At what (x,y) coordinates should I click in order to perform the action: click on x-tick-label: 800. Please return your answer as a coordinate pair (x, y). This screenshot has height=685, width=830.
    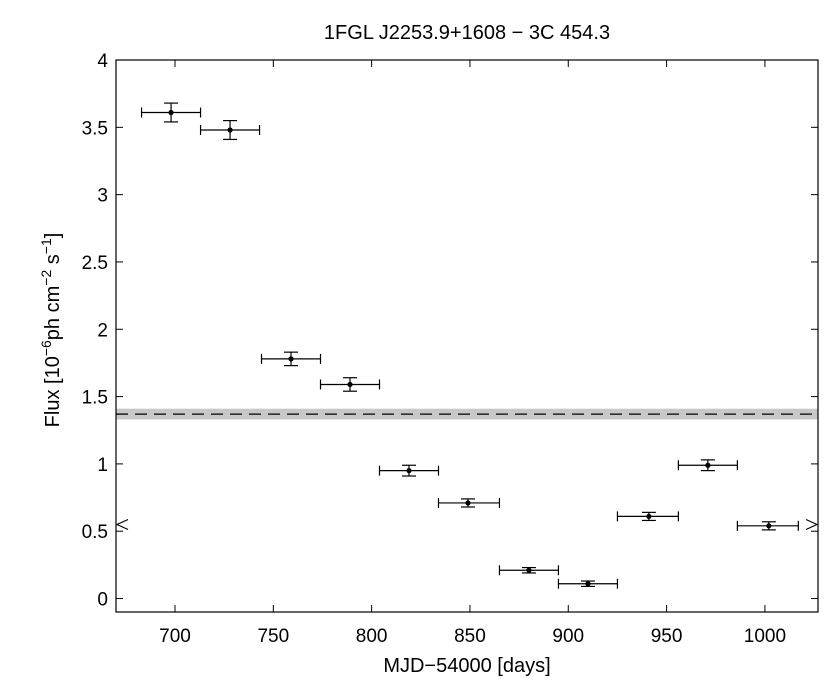
    Looking at the image, I should click on (372, 636).